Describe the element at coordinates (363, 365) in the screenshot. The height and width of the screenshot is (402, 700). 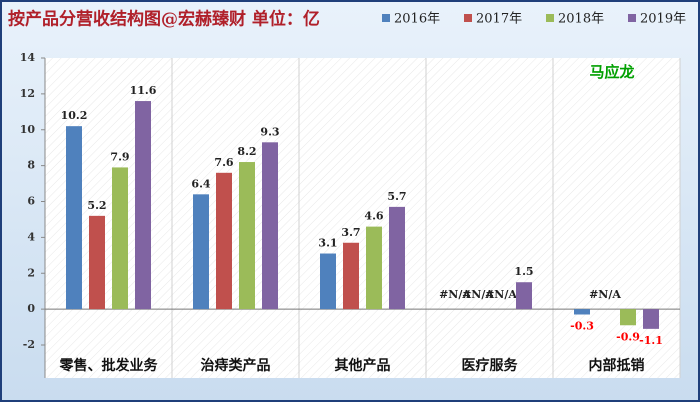
I see `x-tick-label: 其他产品` at that location.